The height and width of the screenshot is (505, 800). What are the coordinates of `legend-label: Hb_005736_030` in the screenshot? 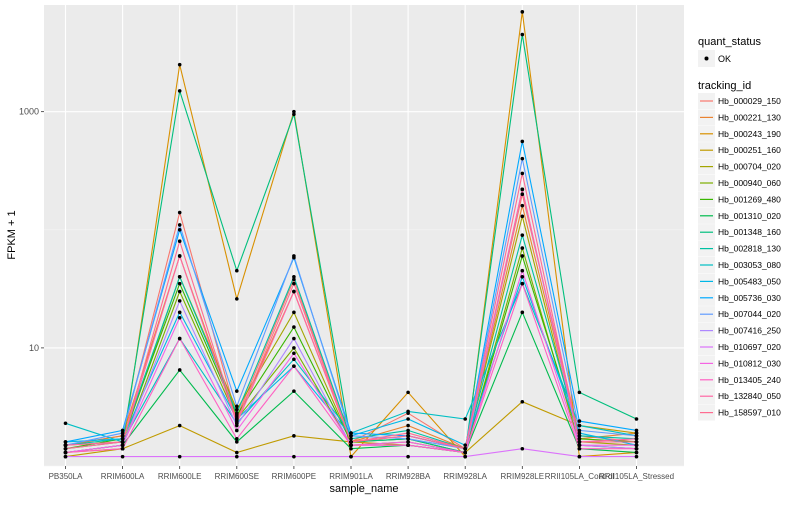 It's located at (749, 298).